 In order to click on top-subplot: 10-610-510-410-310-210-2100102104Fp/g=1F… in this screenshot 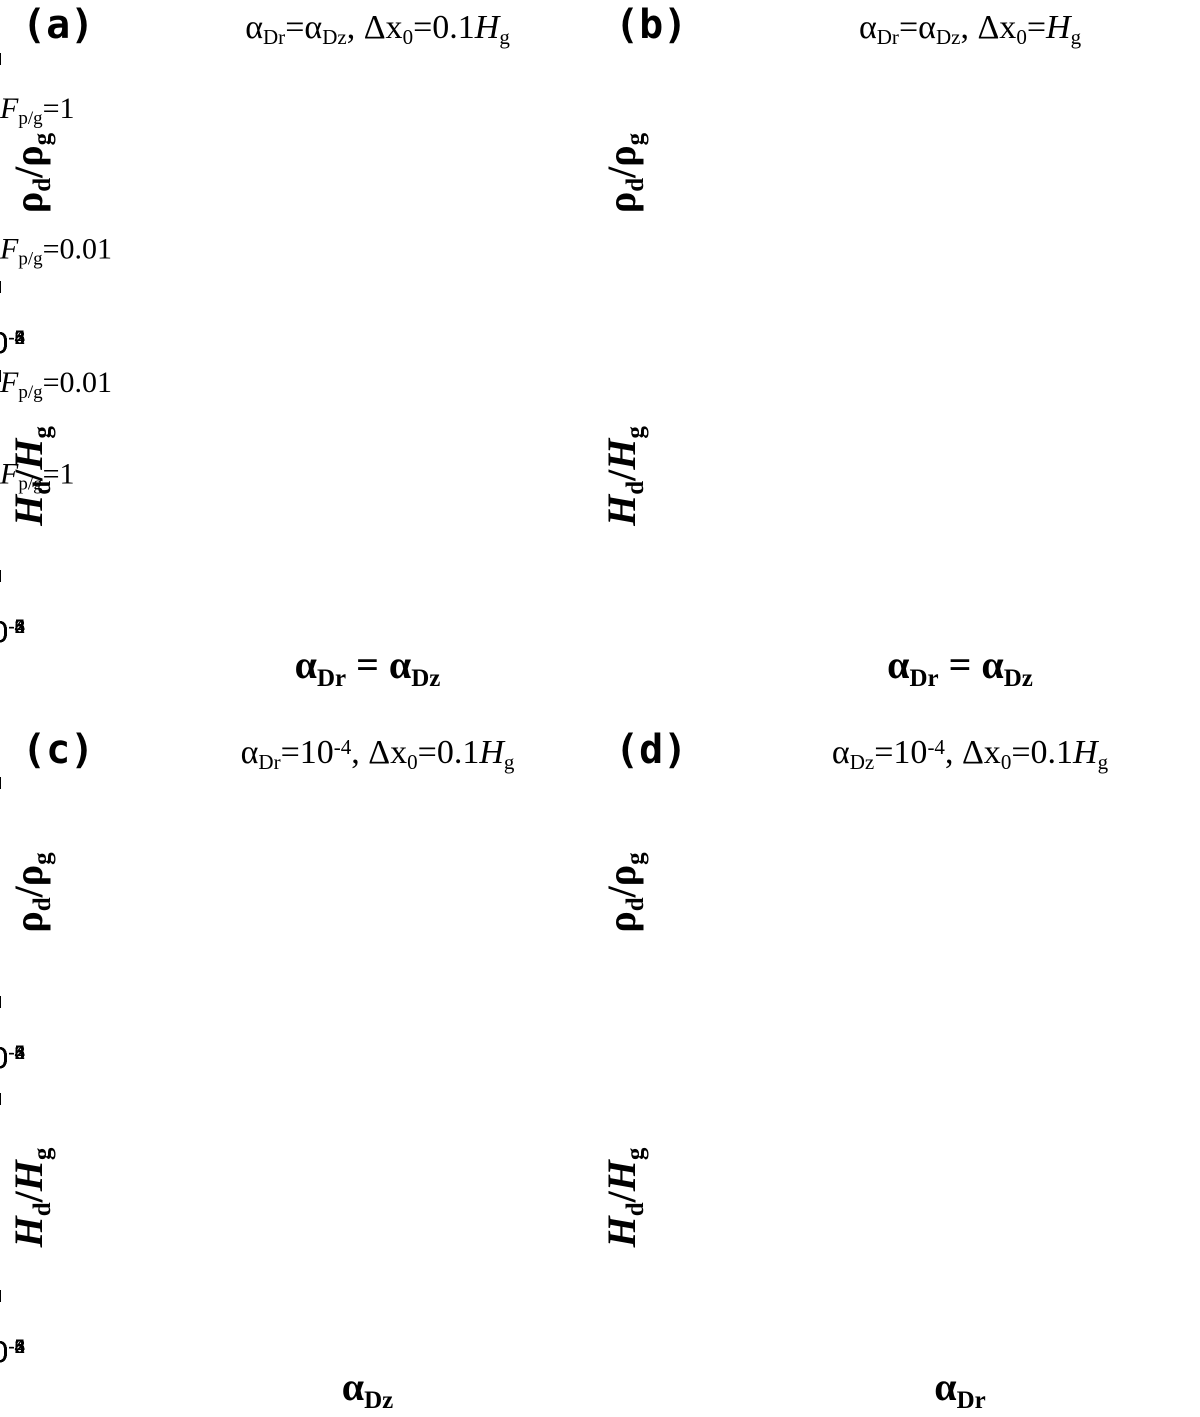, I will do `click(56, 200)`.